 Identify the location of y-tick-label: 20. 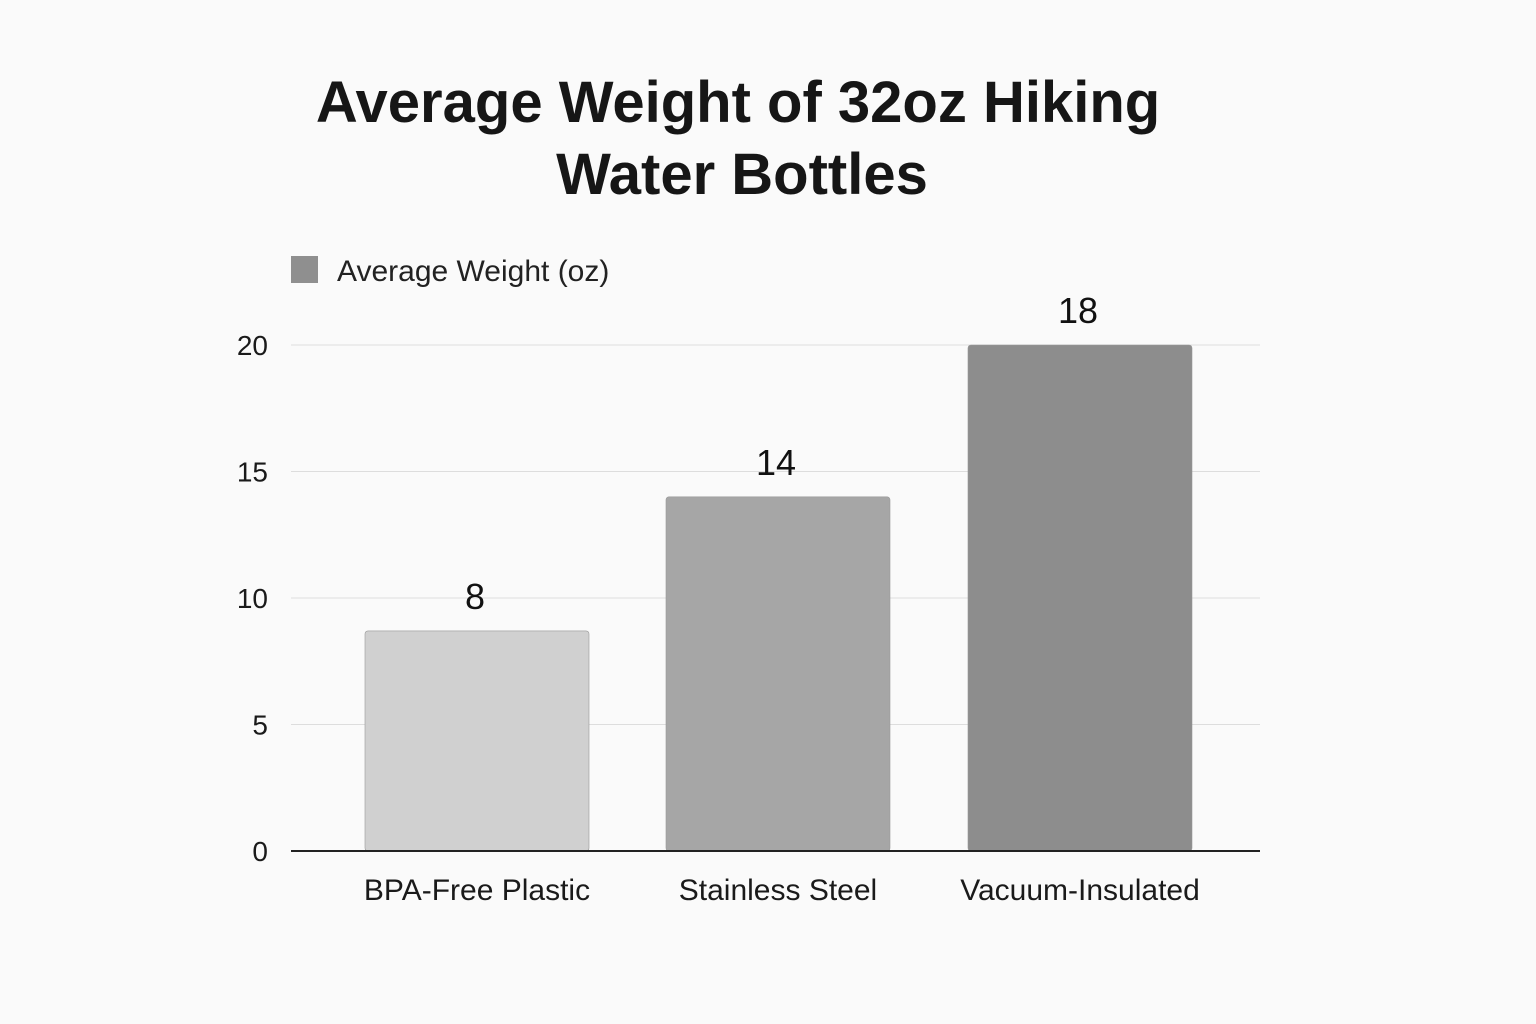
(252, 345).